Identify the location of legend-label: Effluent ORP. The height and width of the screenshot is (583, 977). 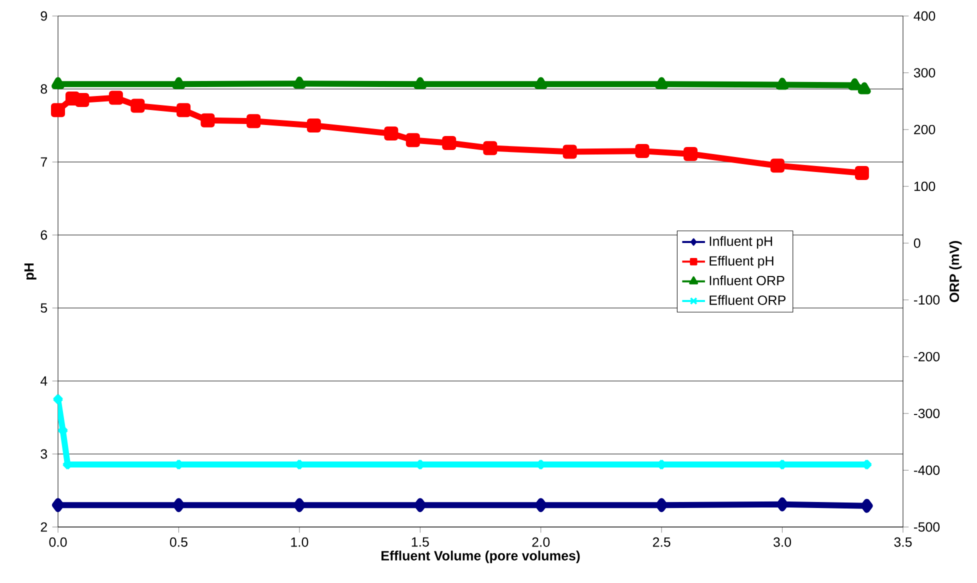
(748, 300).